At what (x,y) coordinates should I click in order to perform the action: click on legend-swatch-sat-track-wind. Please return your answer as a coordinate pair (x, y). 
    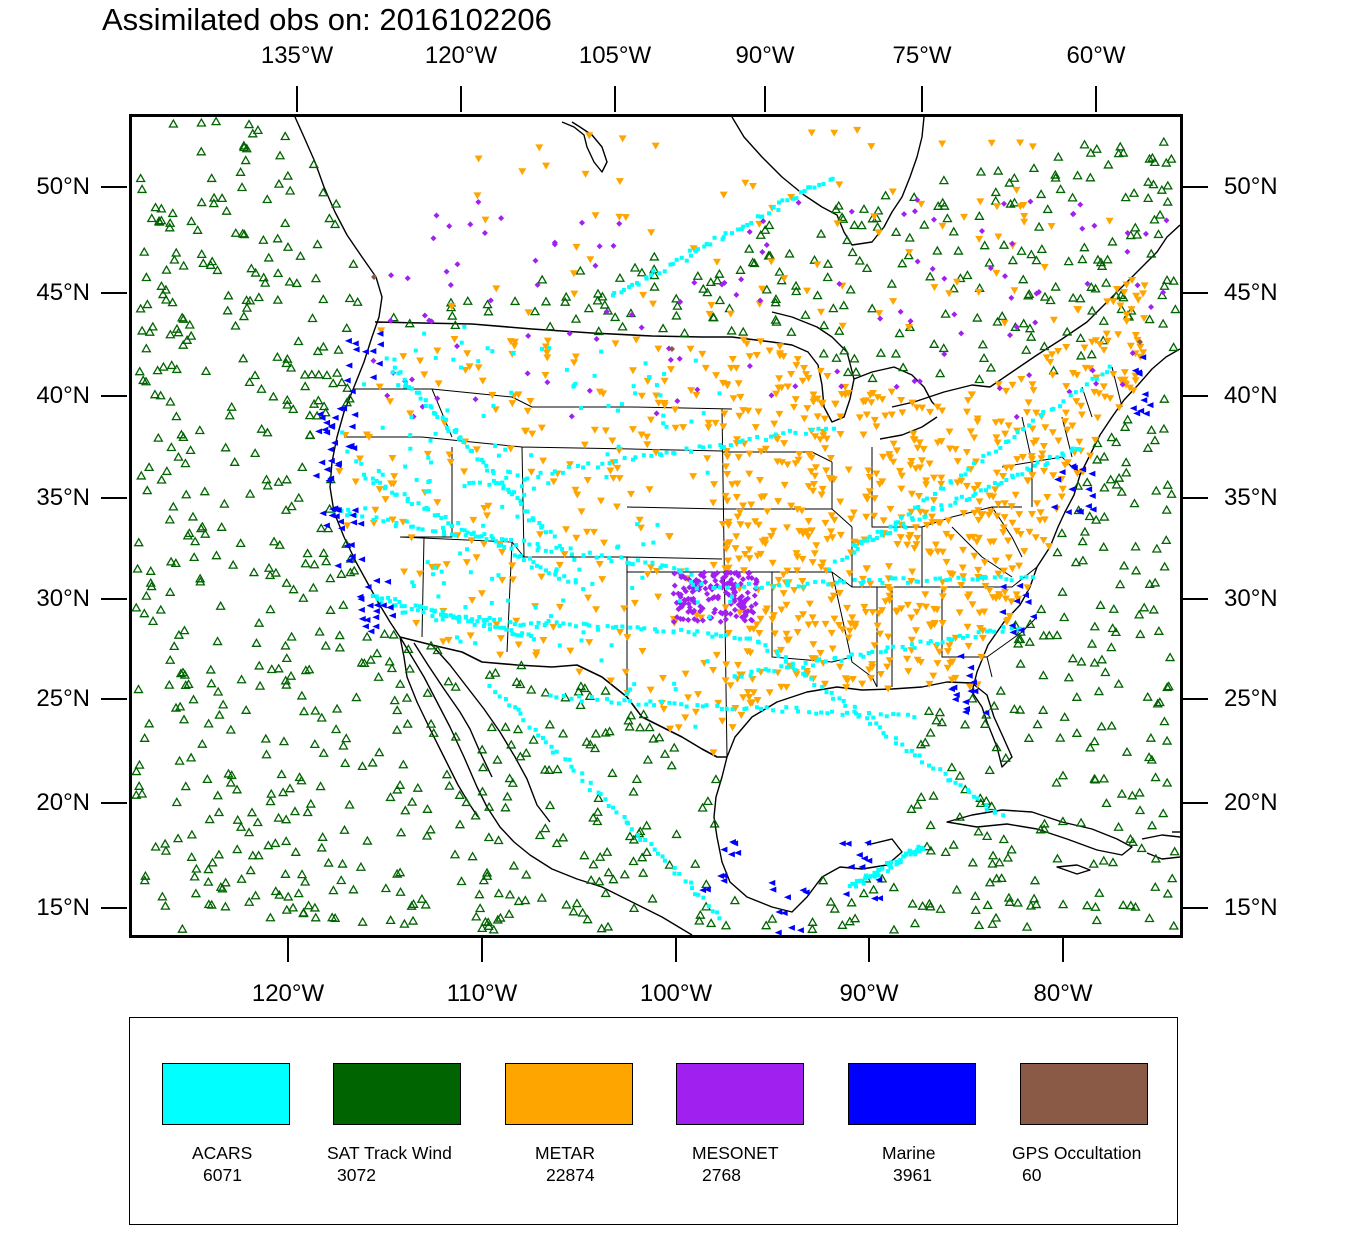
    Looking at the image, I should click on (397, 1094).